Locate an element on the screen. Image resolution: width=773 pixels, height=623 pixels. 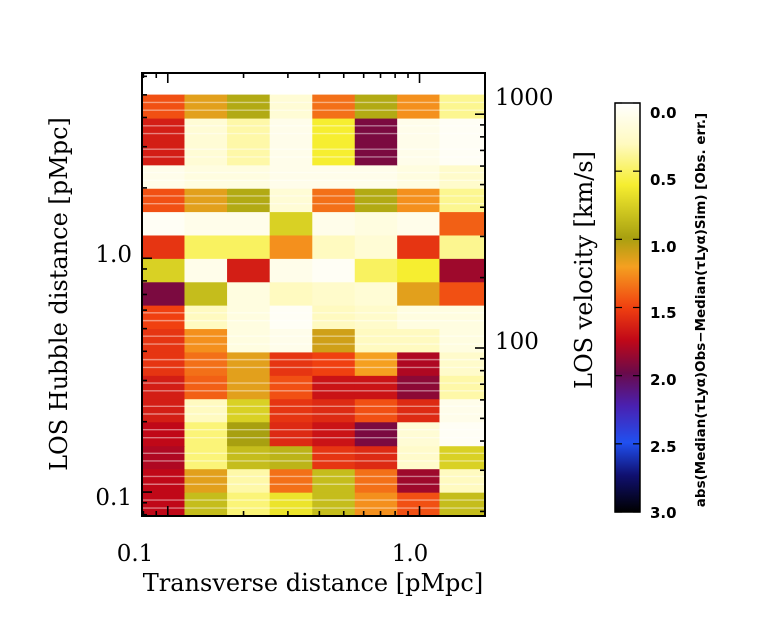
colorbar-tick-0.5: 0.5 is located at coordinates (663, 180).